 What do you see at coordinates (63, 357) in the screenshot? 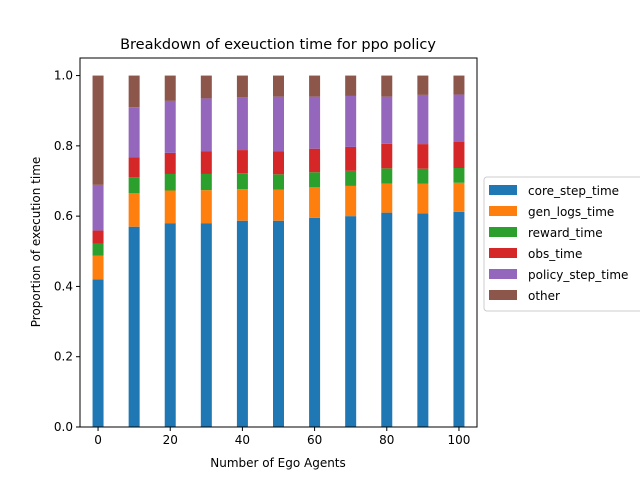
I see `y-tick-label: 0.2` at bounding box center [63, 357].